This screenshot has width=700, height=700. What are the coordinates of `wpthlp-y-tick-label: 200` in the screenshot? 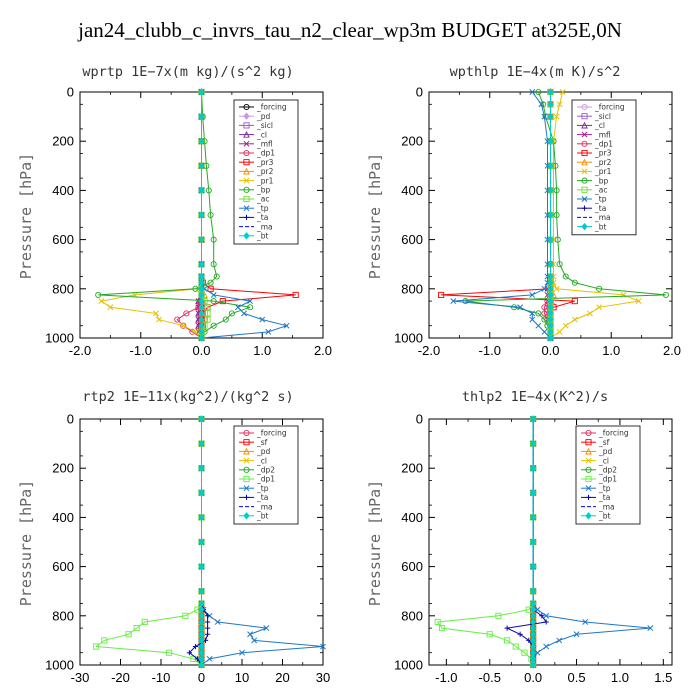 It's located at (412, 141).